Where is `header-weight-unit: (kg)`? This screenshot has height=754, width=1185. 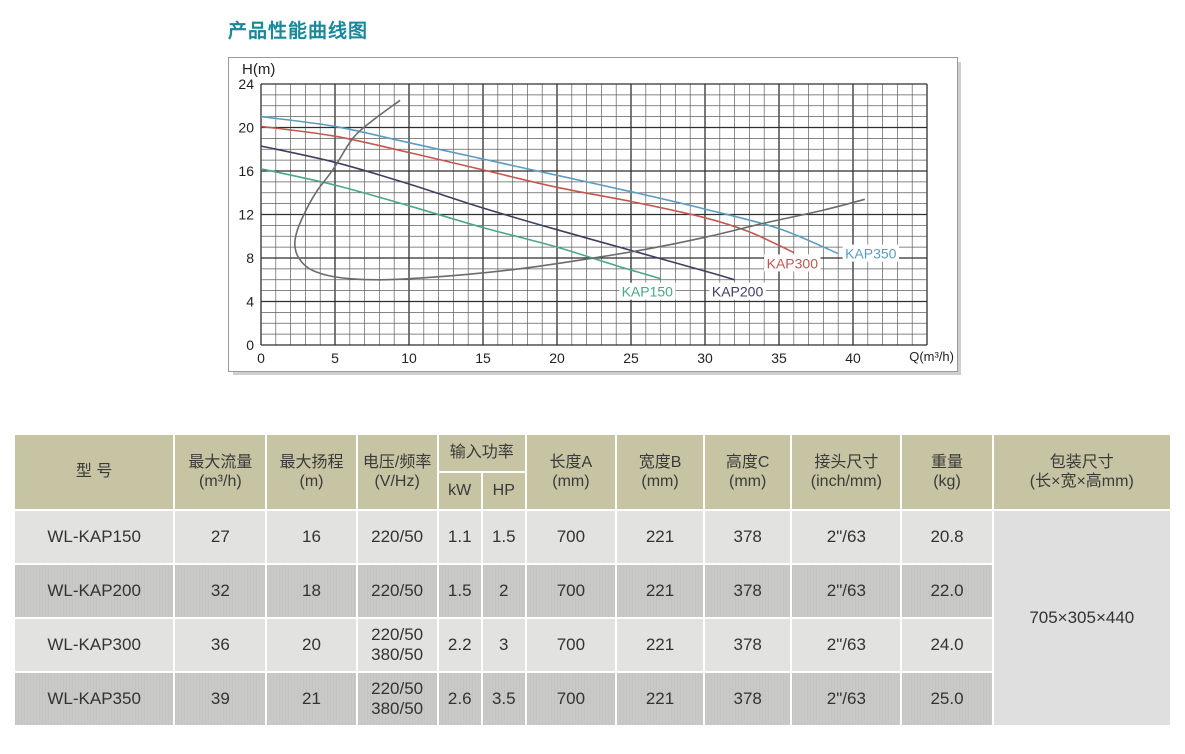 header-weight-unit: (kg) is located at coordinates (947, 481).